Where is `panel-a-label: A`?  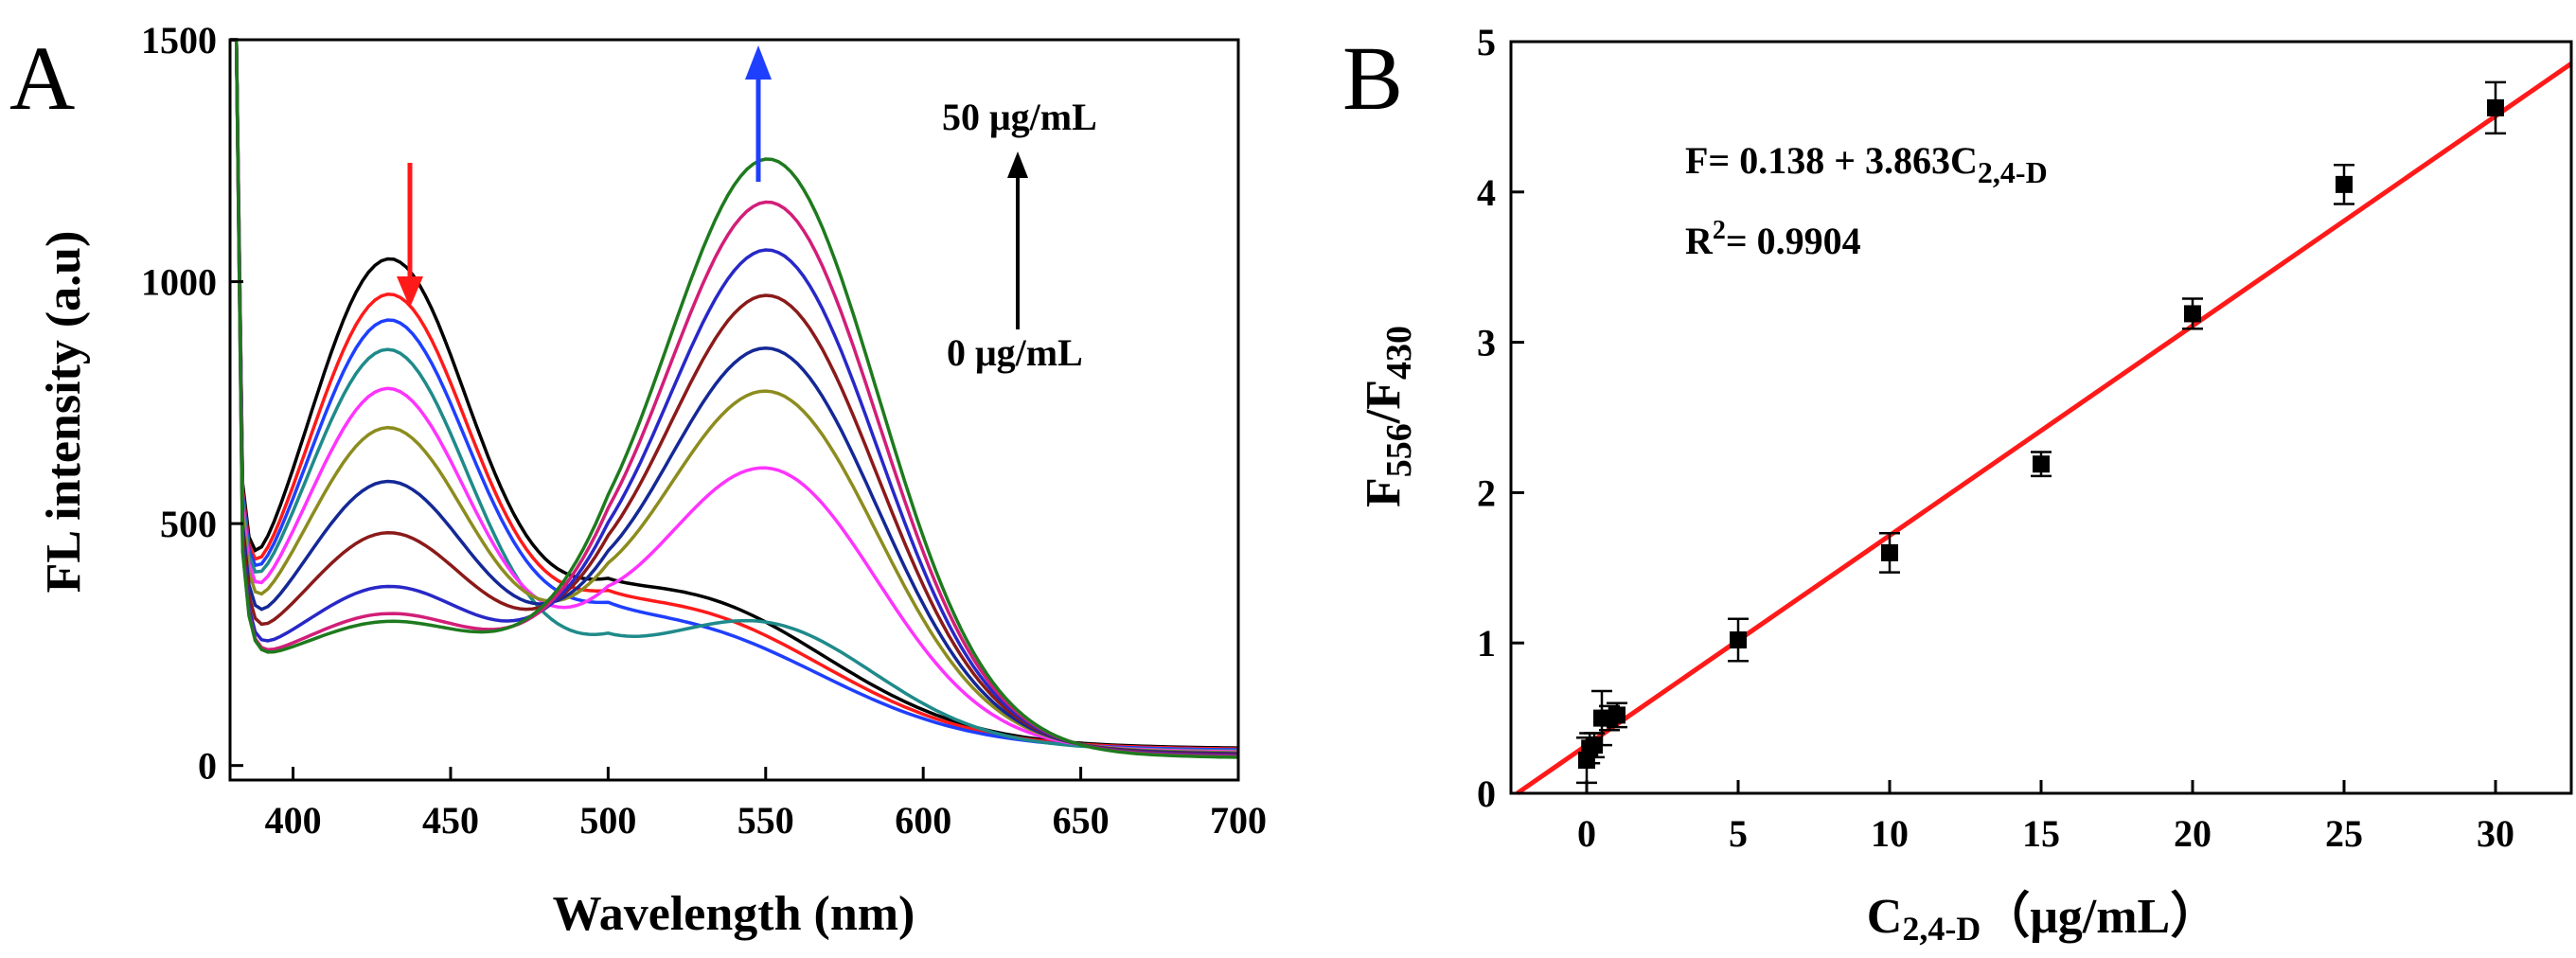 panel-a-label: A is located at coordinates (42, 78).